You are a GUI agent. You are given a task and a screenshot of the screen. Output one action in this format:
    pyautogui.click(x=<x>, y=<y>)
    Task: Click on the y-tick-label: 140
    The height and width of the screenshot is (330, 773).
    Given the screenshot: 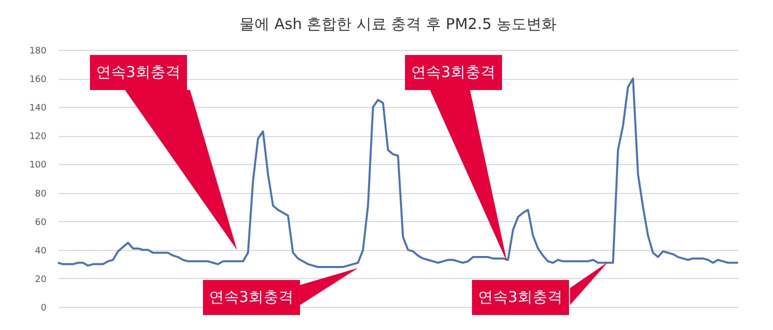 What is the action you would take?
    pyautogui.click(x=38, y=109)
    